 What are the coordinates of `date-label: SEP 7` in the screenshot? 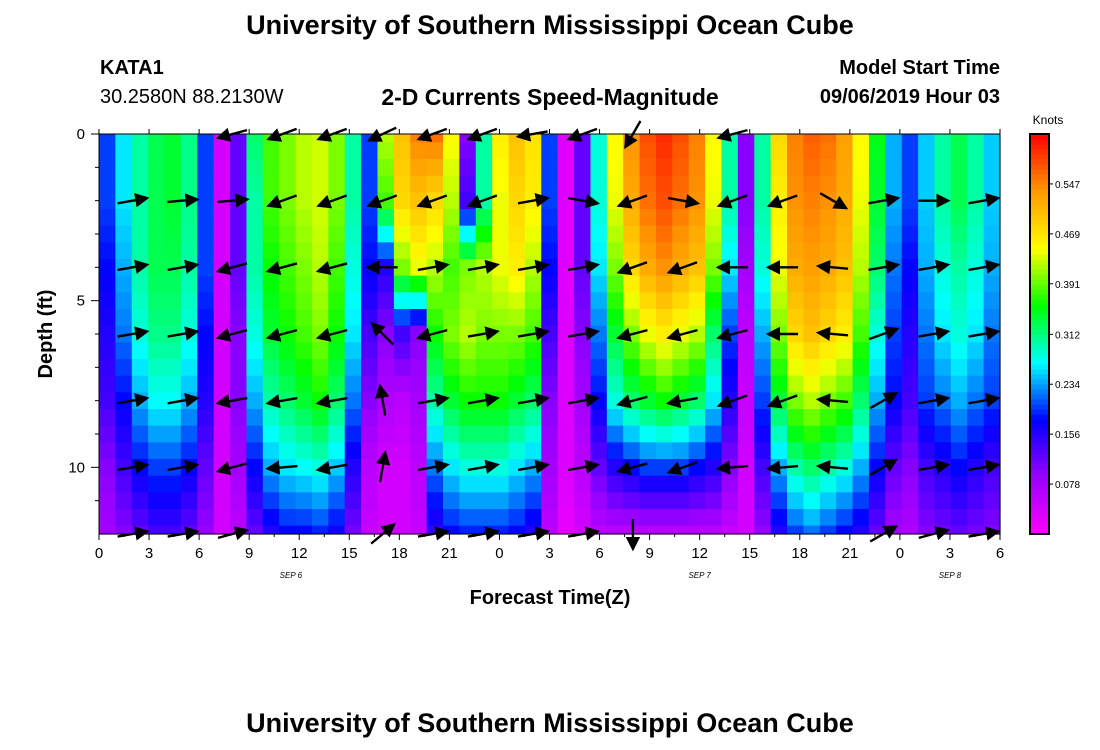 It's located at (699, 575).